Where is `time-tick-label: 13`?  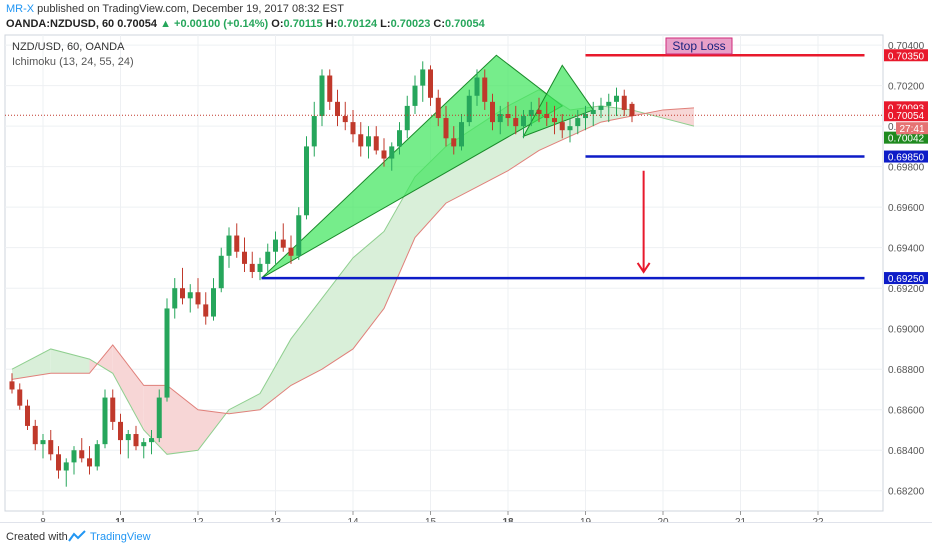 time-tick-label: 13 is located at coordinates (276, 519).